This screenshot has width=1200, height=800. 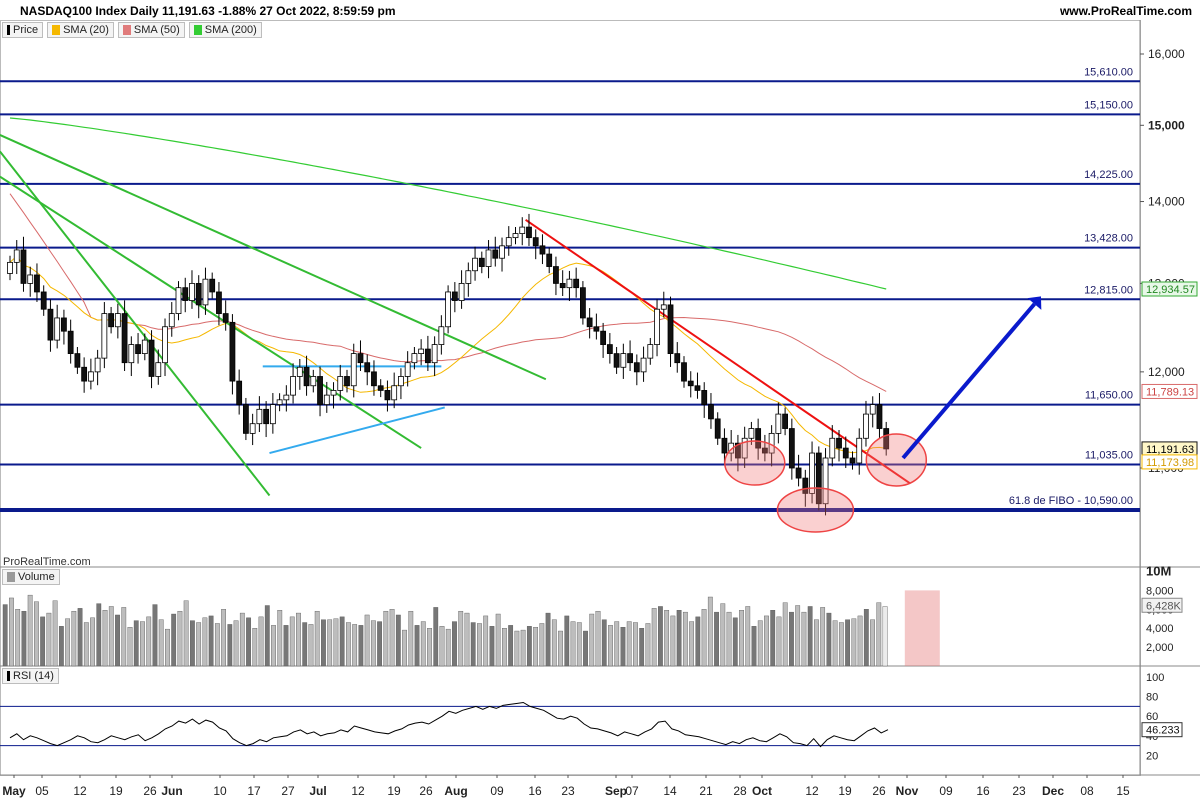 I want to click on rsi-line, so click(x=449, y=724).